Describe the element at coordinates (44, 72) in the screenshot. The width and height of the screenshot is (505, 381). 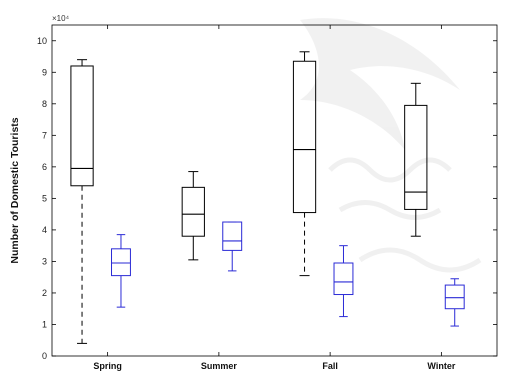
I see `y-tick-label: 9` at that location.